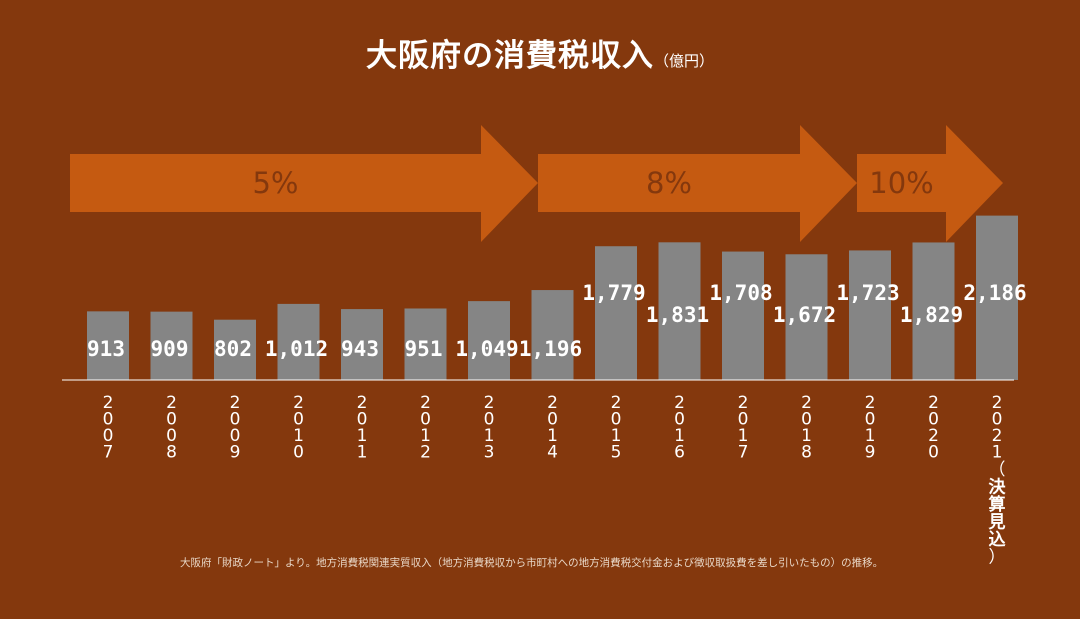 The image size is (1080, 619). What do you see at coordinates (901, 183) in the screenshot?
I see `tax-rate-label: 10%` at bounding box center [901, 183].